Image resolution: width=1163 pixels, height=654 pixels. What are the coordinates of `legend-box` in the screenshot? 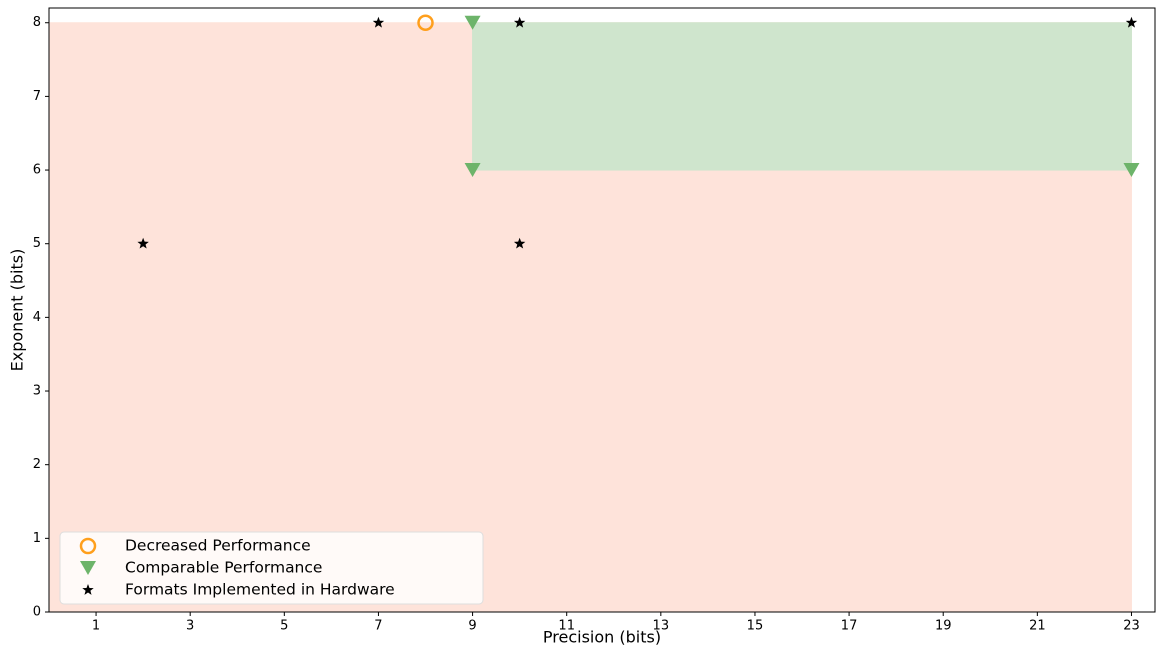 It's located at (271, 568).